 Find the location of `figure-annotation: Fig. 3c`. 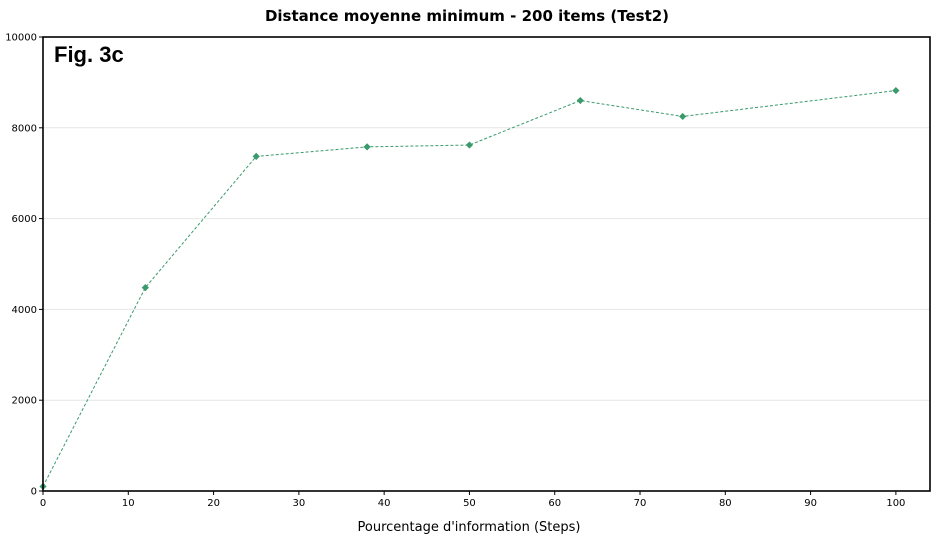

figure-annotation: Fig. 3c is located at coordinates (89, 54).